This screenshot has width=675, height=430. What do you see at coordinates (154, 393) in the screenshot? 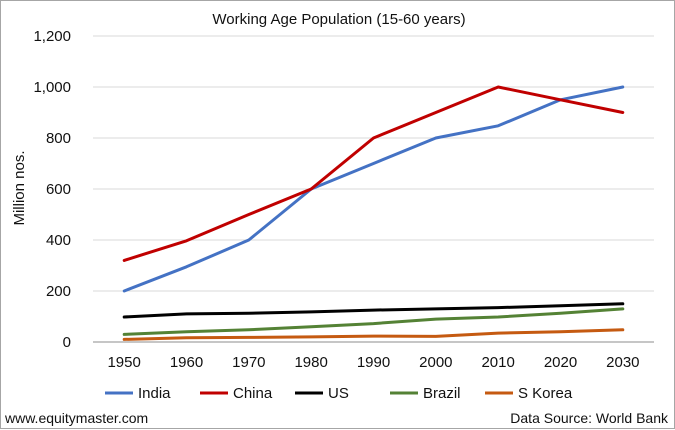
I see `legend-label-india: India` at bounding box center [154, 393].